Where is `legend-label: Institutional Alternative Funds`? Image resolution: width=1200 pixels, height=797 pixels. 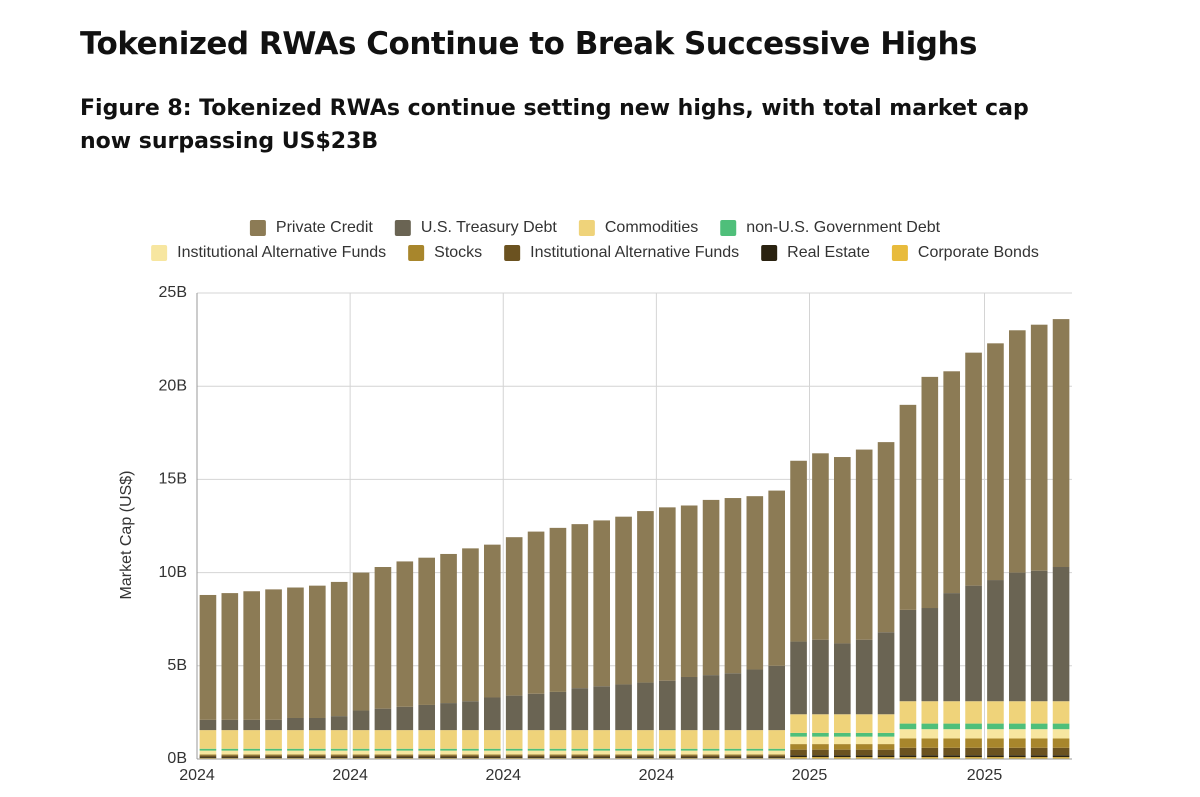 legend-label: Institutional Alternative Funds is located at coordinates (281, 252).